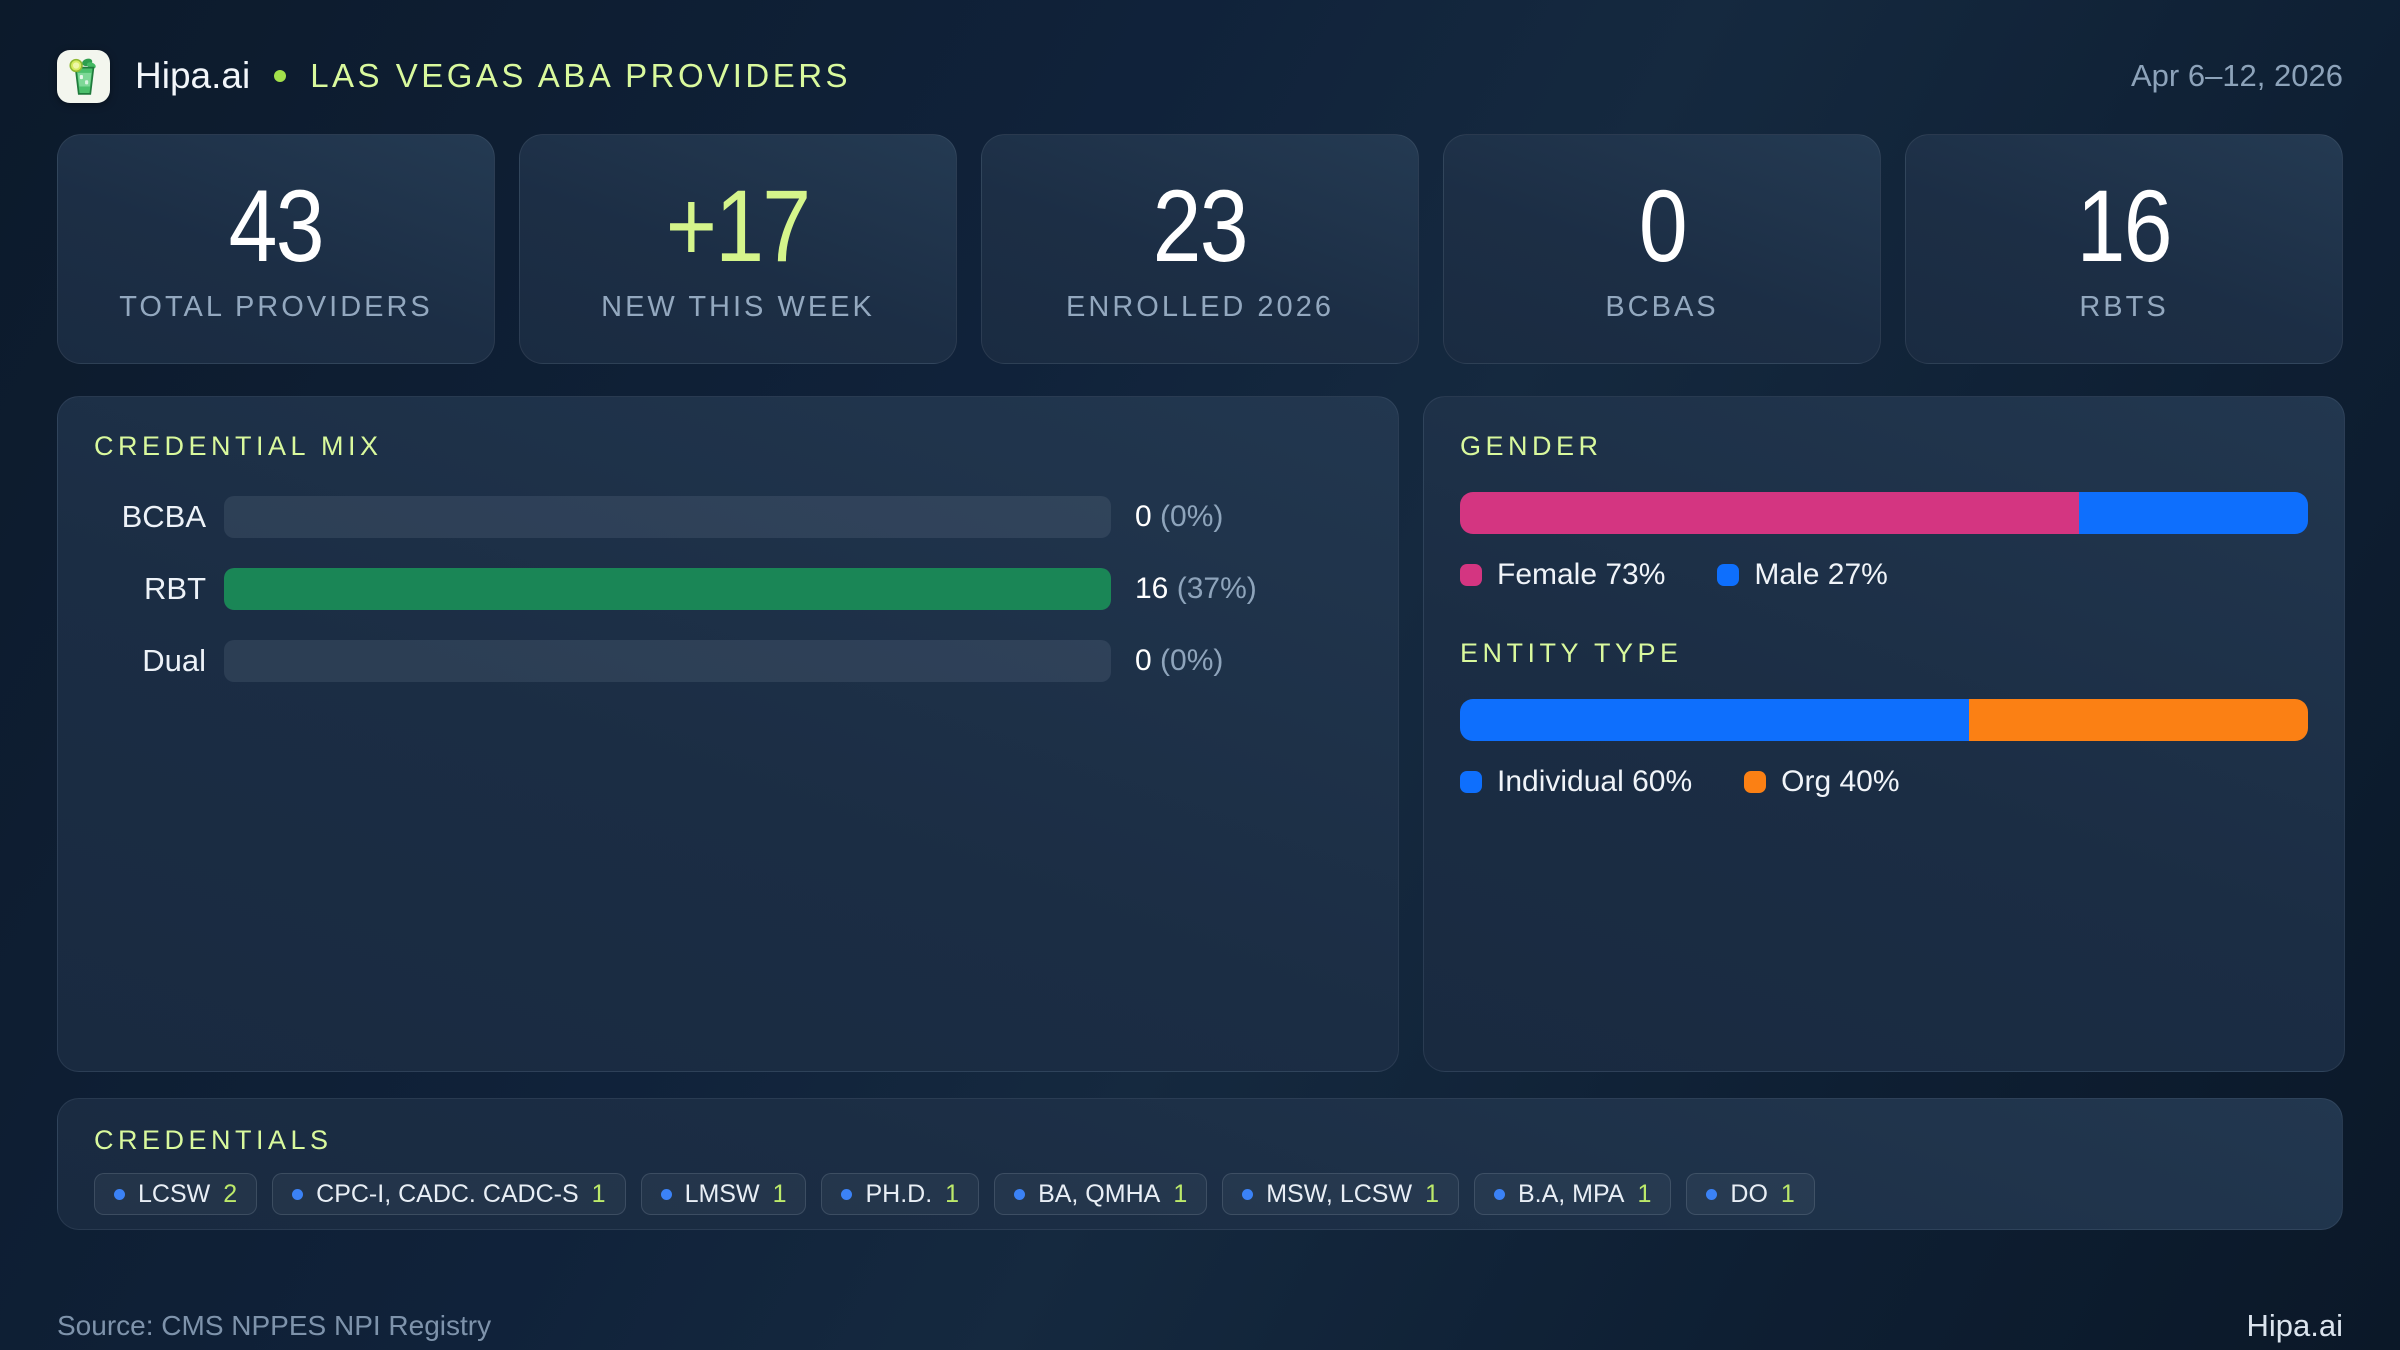 The height and width of the screenshot is (1350, 2400). Describe the element at coordinates (2124, 225) in the screenshot. I see `stat-value: 16` at that location.